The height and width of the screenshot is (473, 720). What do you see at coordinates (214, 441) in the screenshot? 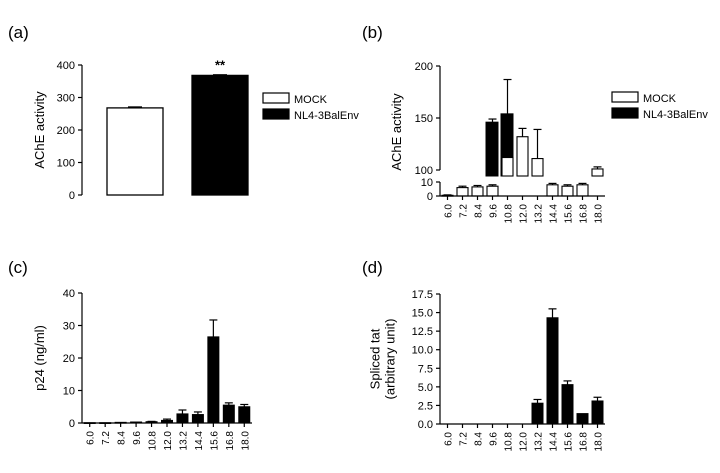
I see `panel-c-xtick-label: 15.6` at bounding box center [214, 441].